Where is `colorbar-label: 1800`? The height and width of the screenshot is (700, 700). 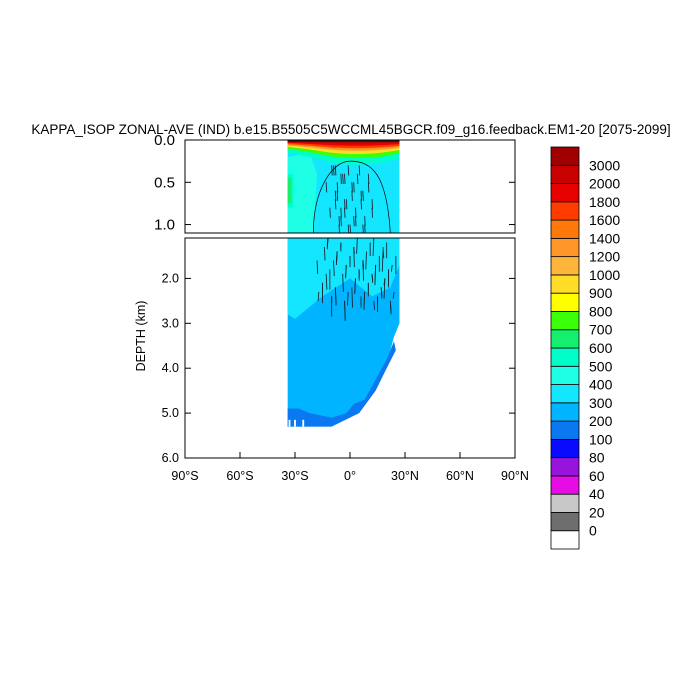
colorbar-label: 1800 is located at coordinates (604, 202).